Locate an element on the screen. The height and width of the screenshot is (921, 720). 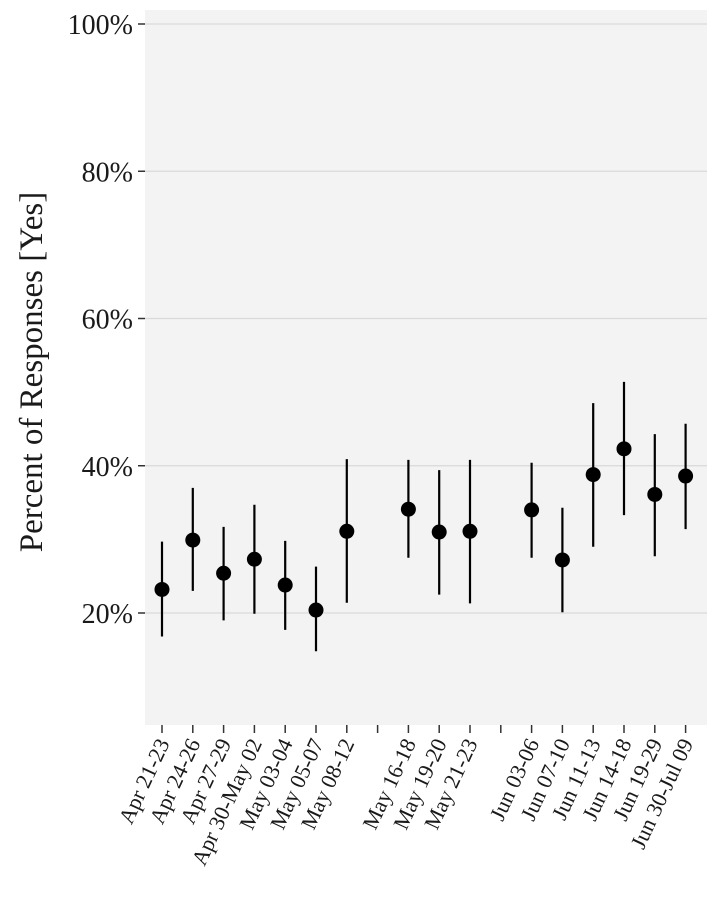
y-tick-label: 100% is located at coordinates (100, 25).